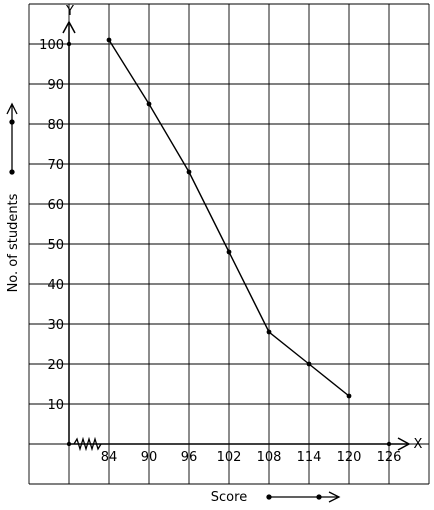 Image resolution: width=434 pixels, height=510 pixels. What do you see at coordinates (55, 365) in the screenshot?
I see `y-tick-label: 20` at bounding box center [55, 365].